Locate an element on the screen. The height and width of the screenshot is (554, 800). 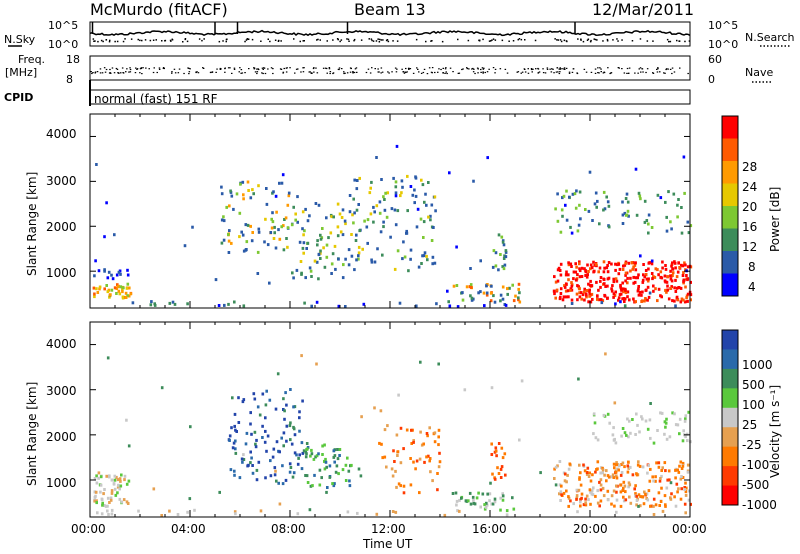
freq-panel-frame is located at coordinates (390, 68).